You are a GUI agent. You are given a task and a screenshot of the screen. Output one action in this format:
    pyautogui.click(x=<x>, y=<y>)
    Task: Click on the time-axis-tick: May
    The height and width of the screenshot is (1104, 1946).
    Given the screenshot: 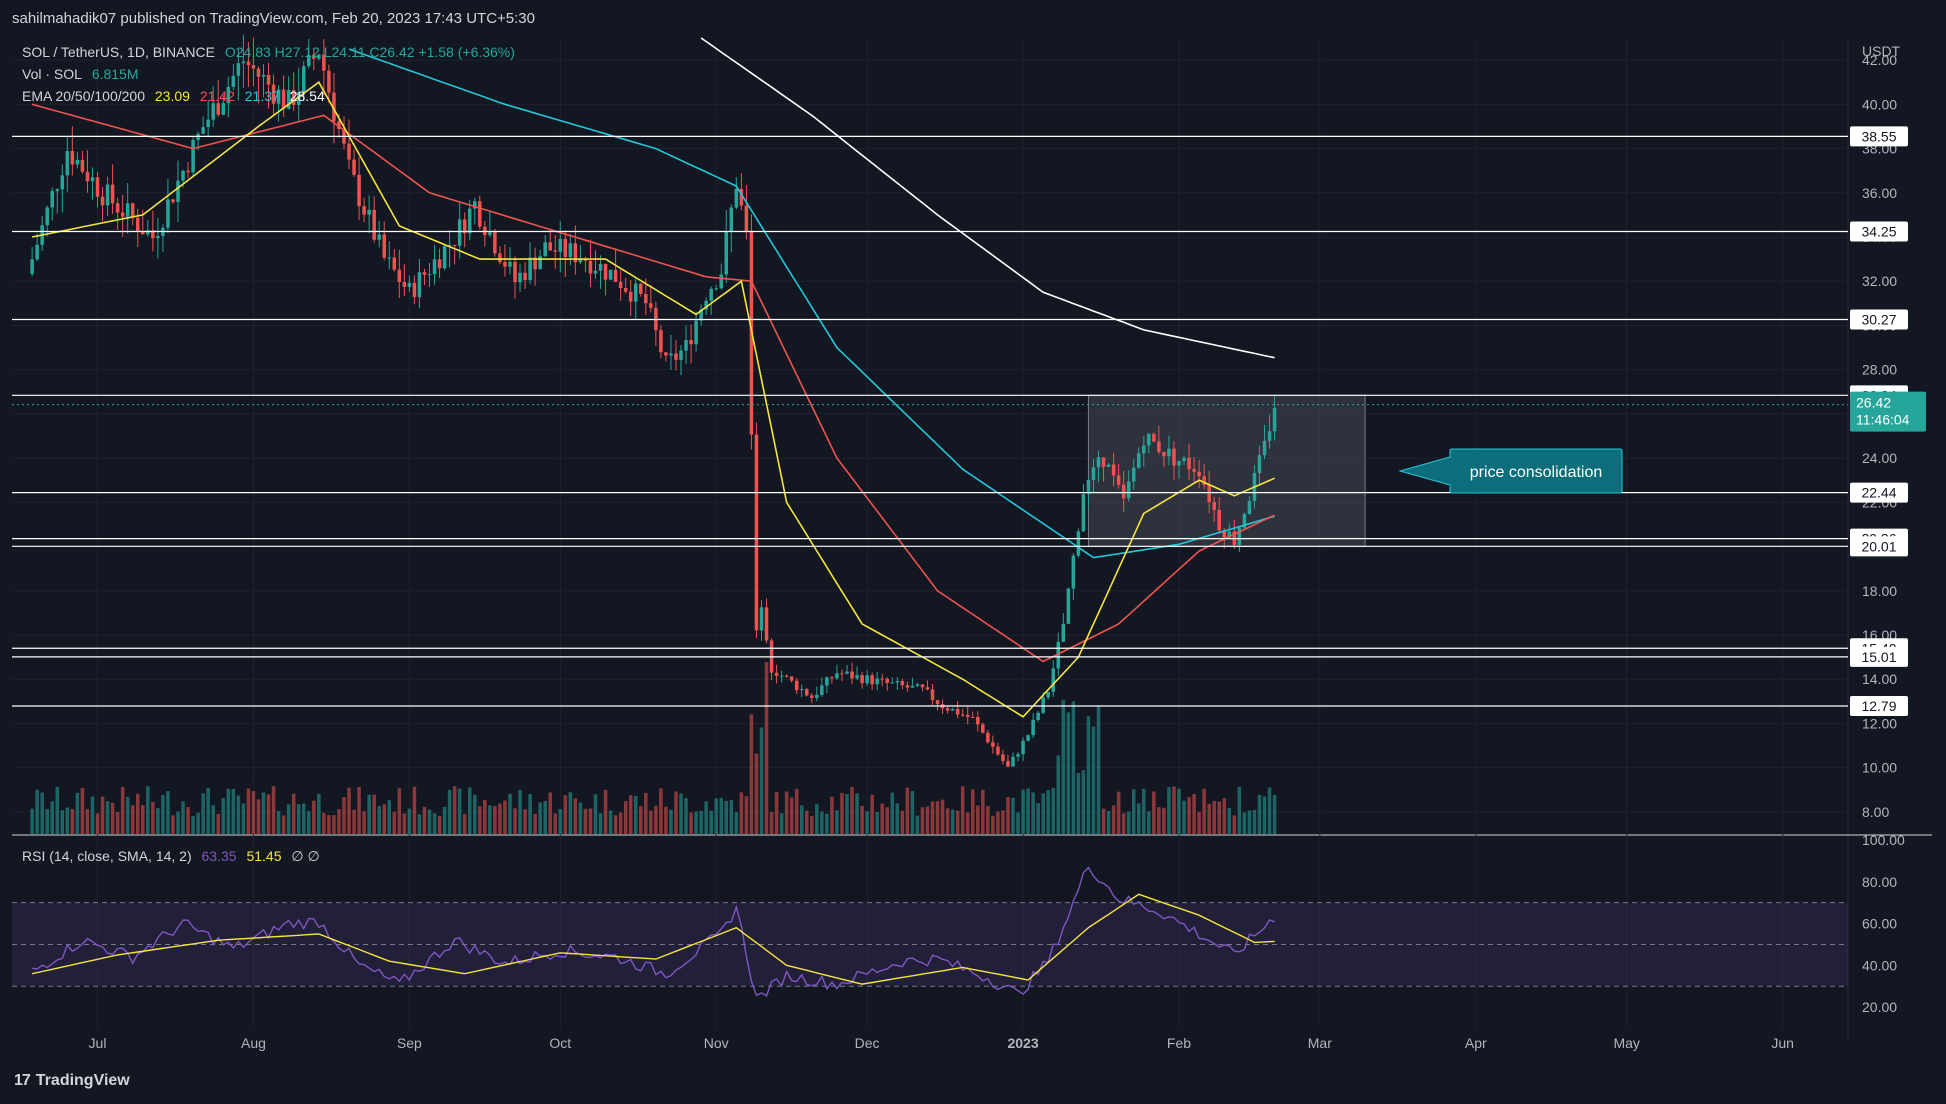 What is the action you would take?
    pyautogui.click(x=1626, y=1043)
    